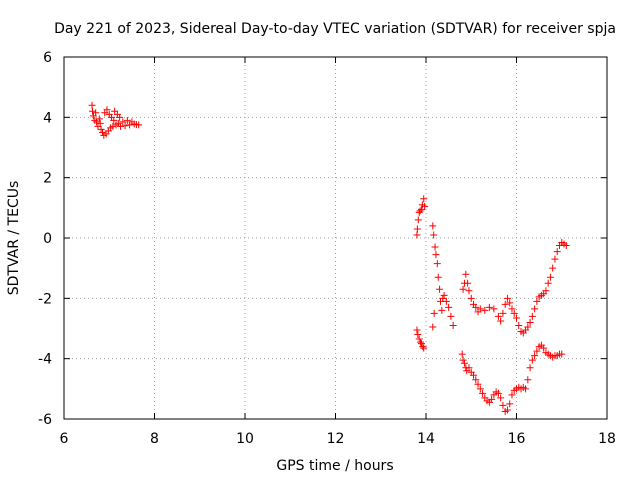  Describe the element at coordinates (245, 439) in the screenshot. I see `x-tick-label: 10` at that location.